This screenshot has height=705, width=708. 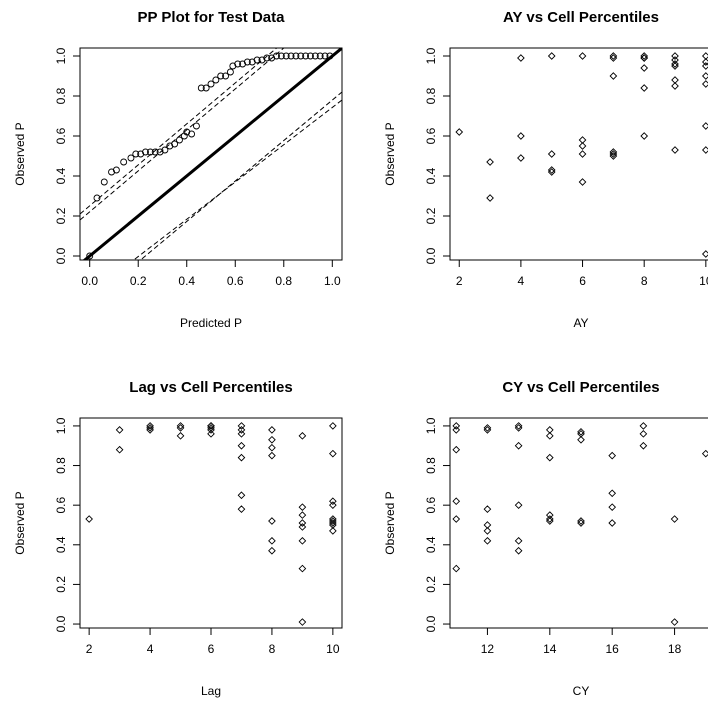 I want to click on x-tick-label: 18, so click(x=675, y=649).